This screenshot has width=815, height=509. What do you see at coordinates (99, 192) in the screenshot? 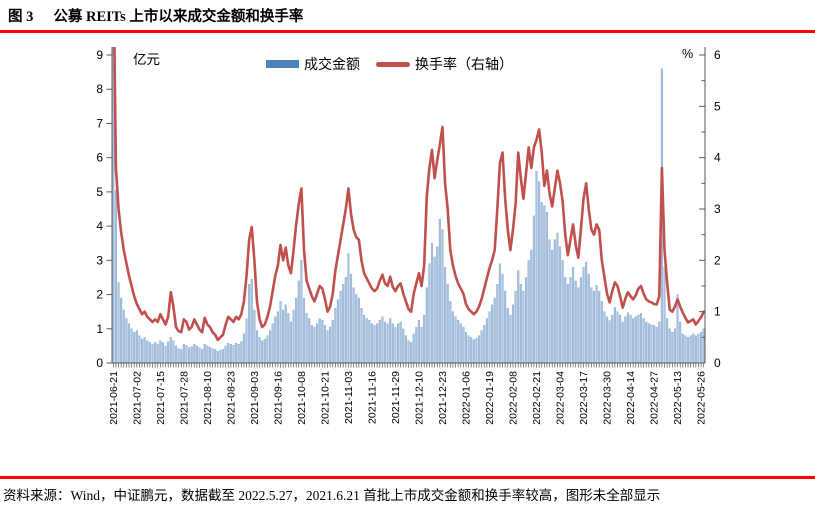
I see `left-axis-tick-label: 5` at bounding box center [99, 192].